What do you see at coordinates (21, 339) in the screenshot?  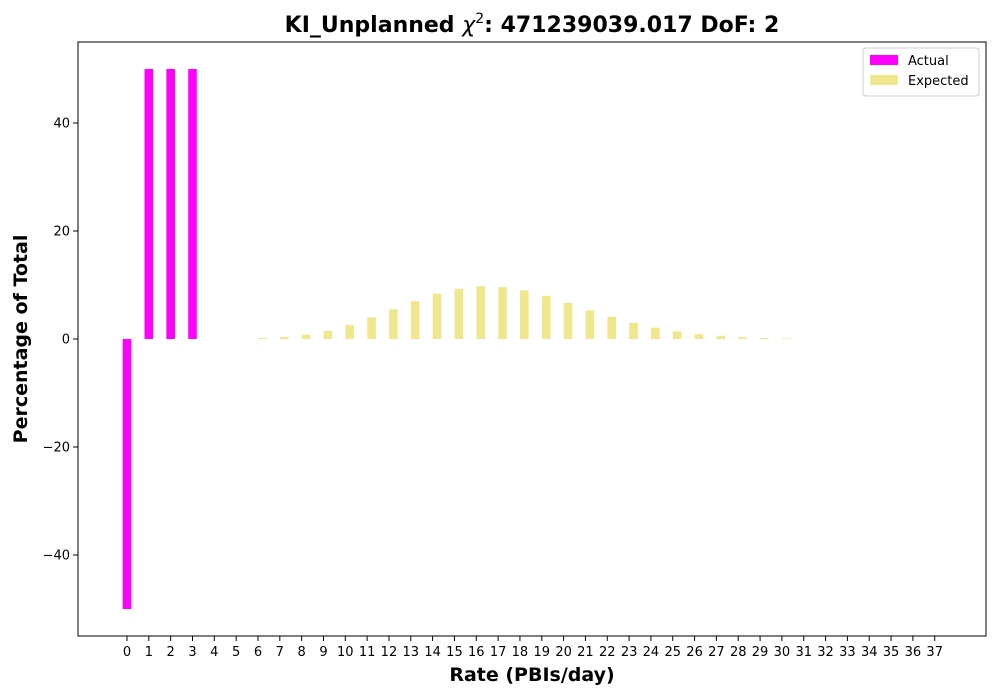 I see `y-axis-label: Percentage of Total` at bounding box center [21, 339].